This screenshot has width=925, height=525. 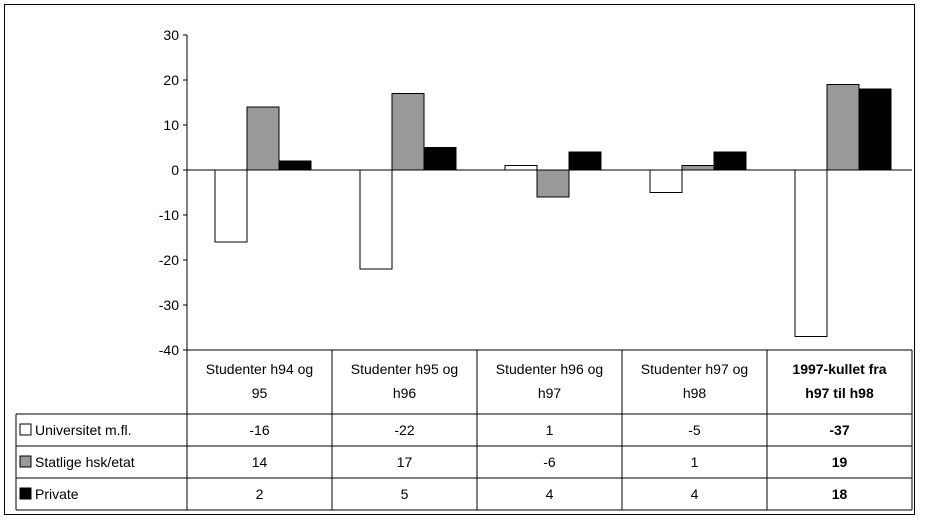 What do you see at coordinates (171, 125) in the screenshot?
I see `y-tick-label: 10` at bounding box center [171, 125].